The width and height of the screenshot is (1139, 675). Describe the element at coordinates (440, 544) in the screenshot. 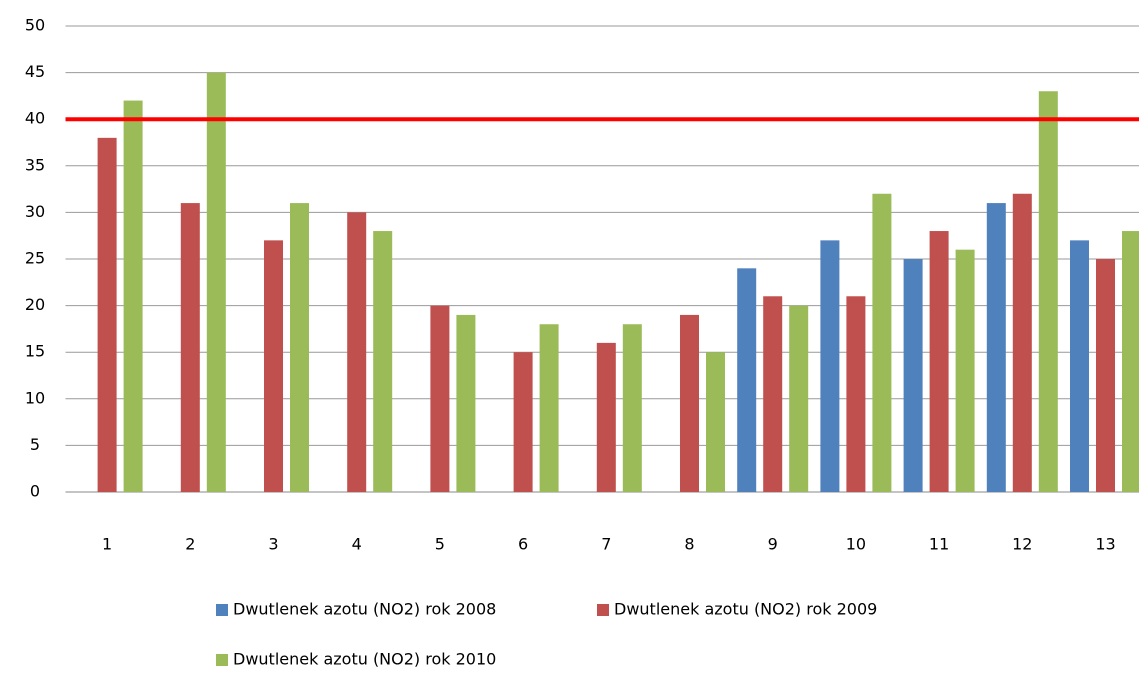

I see `x-tick-label: 5` at that location.